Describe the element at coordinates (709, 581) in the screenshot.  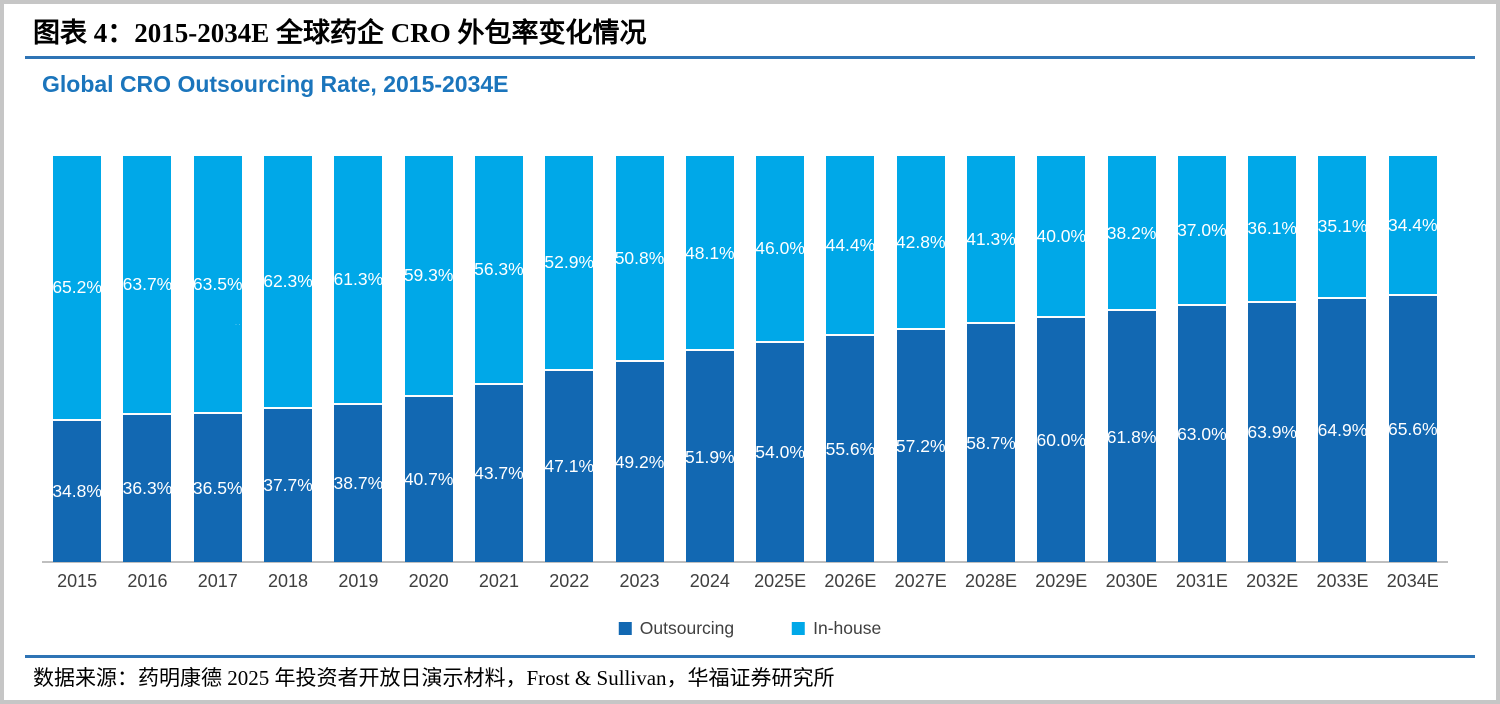
I see `x-axis-label: 2024` at that location.